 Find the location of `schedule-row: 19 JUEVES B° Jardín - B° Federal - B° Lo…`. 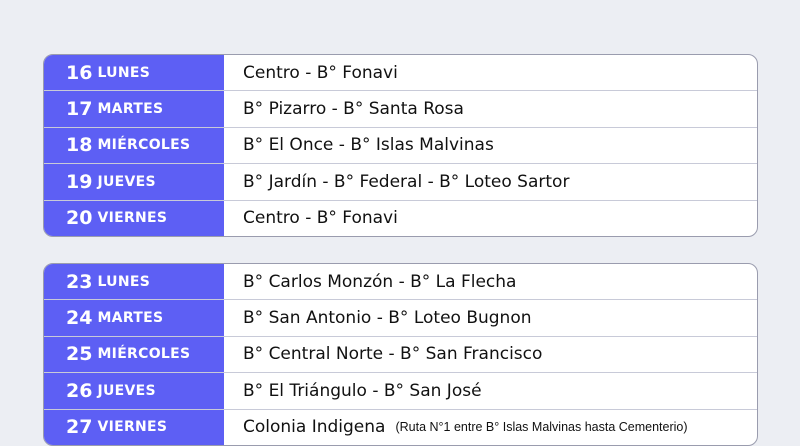

schedule-row: 19 JUEVES B° Jardín - B° Federal - B° Lo… is located at coordinates (400, 182).